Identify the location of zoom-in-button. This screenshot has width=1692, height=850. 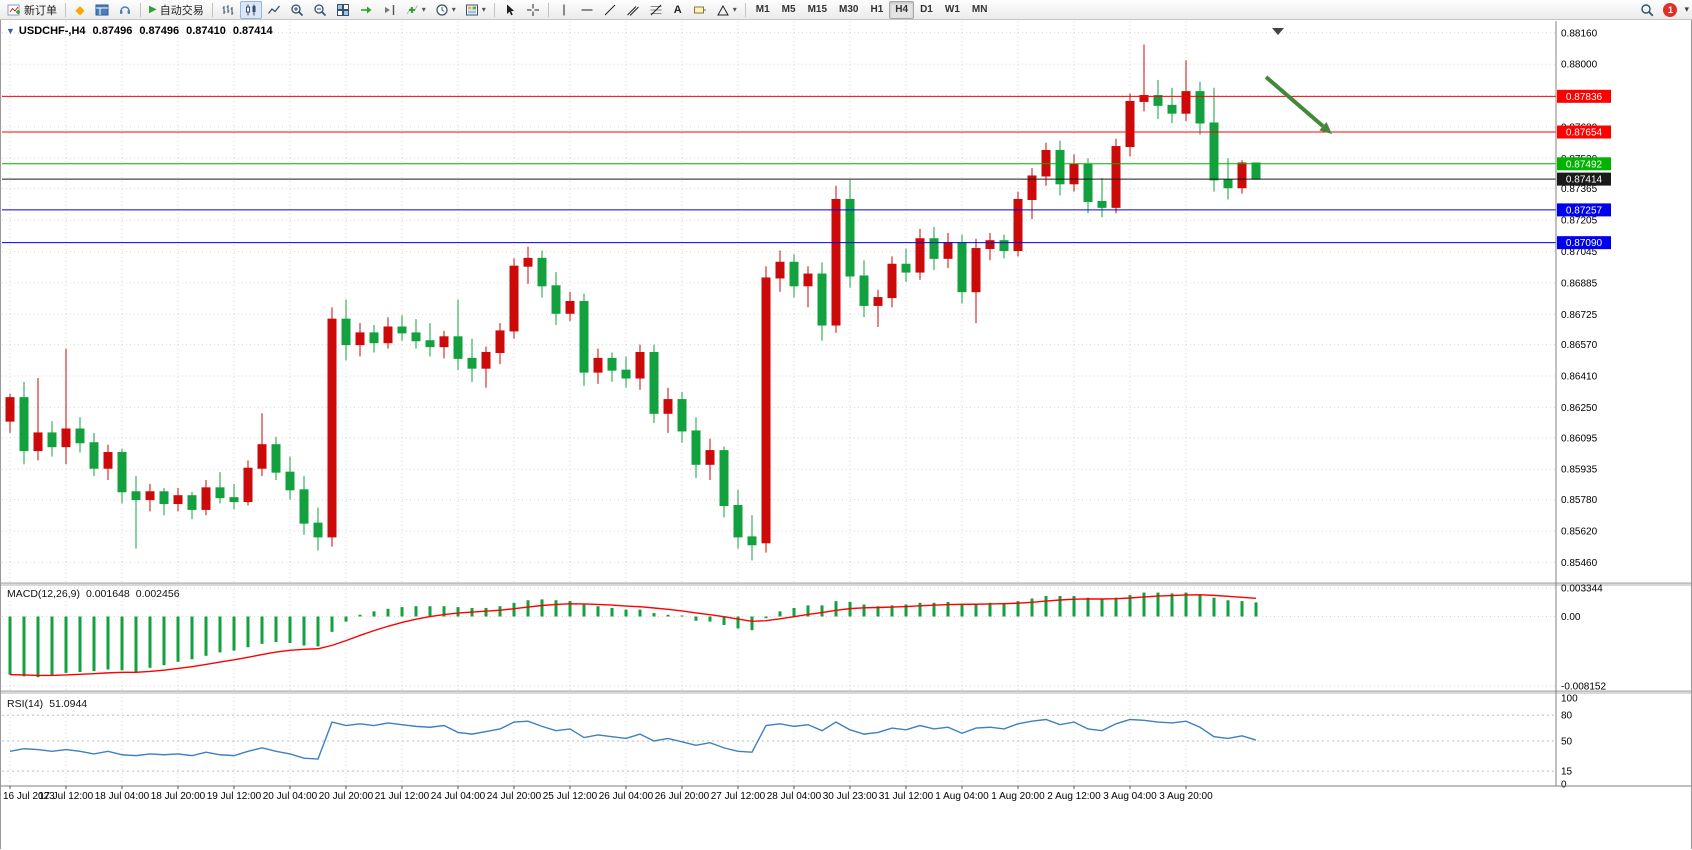
(297, 10).